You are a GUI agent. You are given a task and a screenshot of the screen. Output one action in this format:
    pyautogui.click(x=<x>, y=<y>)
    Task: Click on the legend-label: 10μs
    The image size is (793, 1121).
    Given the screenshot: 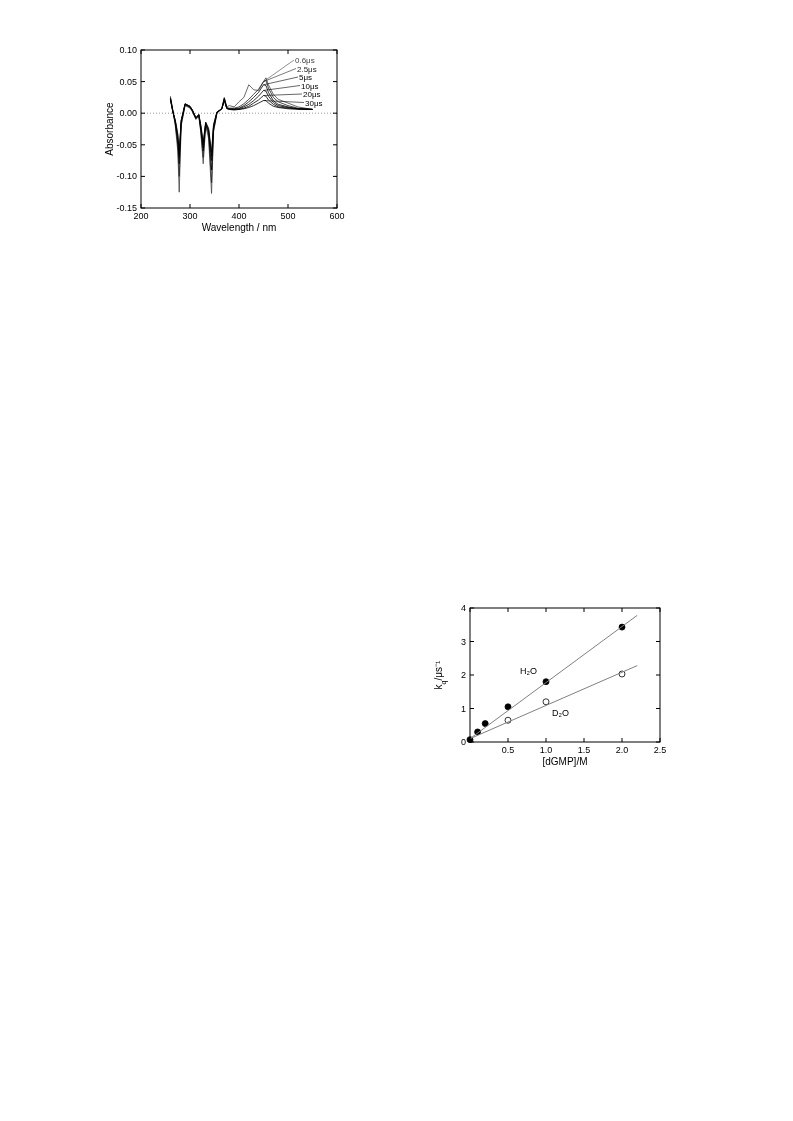 What is the action you would take?
    pyautogui.click(x=310, y=86)
    